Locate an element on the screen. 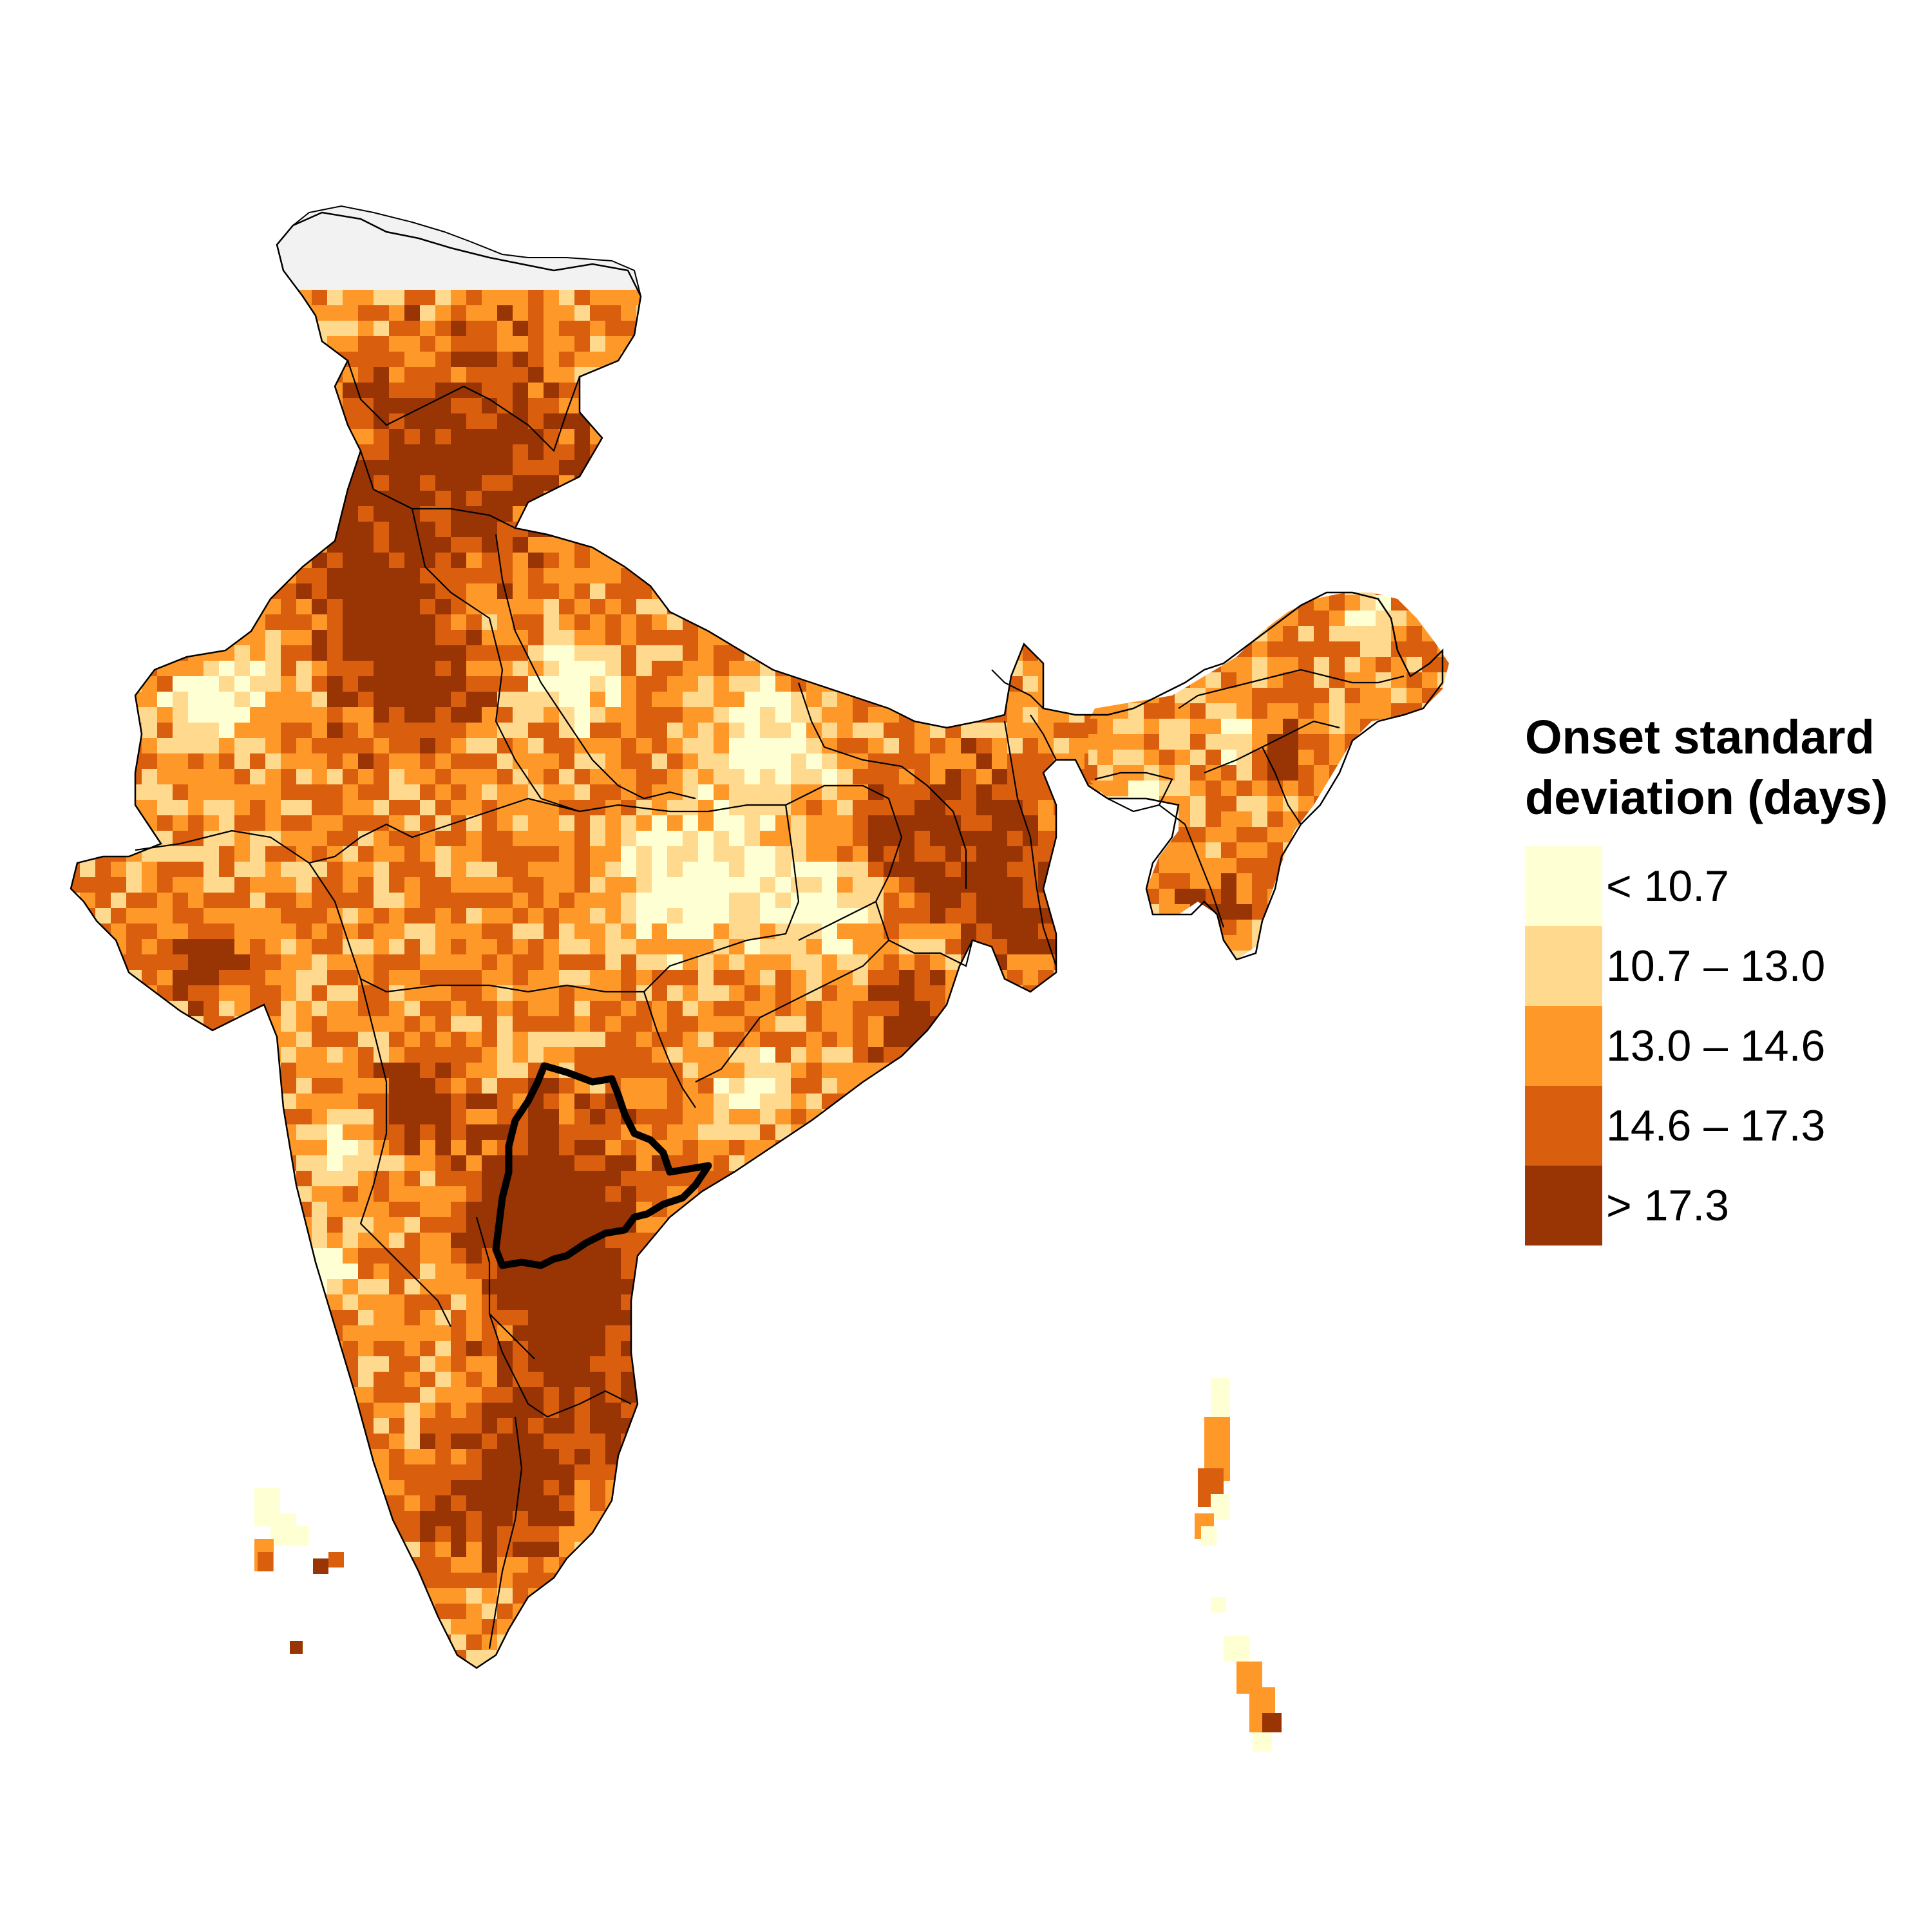 The width and height of the screenshot is (1932, 1932). legend-label: 13.0 – 14.6 is located at coordinates (1716, 1045).